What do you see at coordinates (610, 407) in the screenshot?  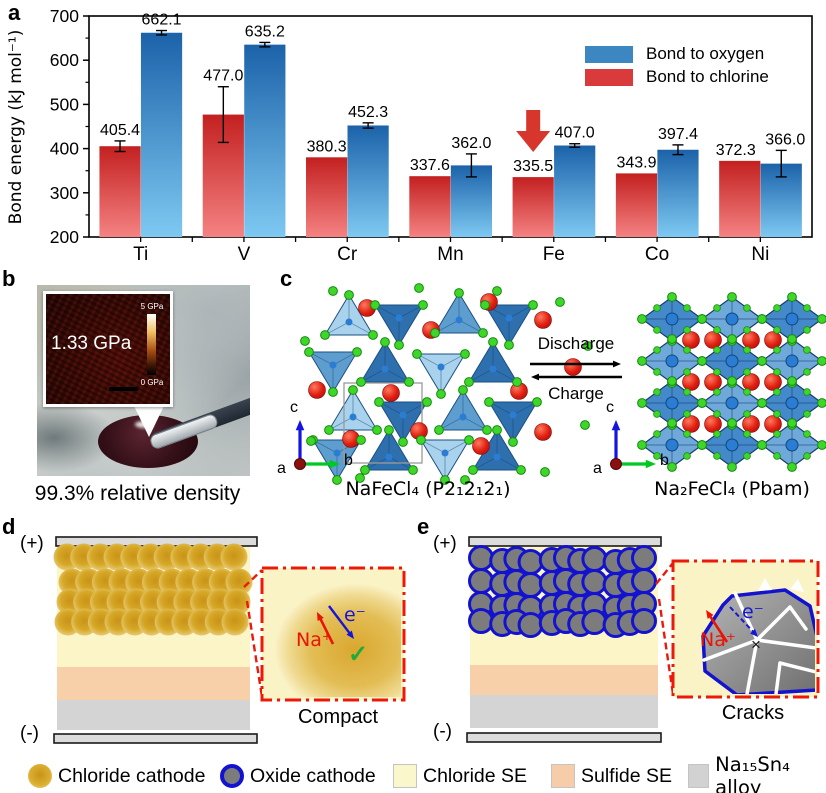 I see `axis-c-label-right: c` at bounding box center [610, 407].